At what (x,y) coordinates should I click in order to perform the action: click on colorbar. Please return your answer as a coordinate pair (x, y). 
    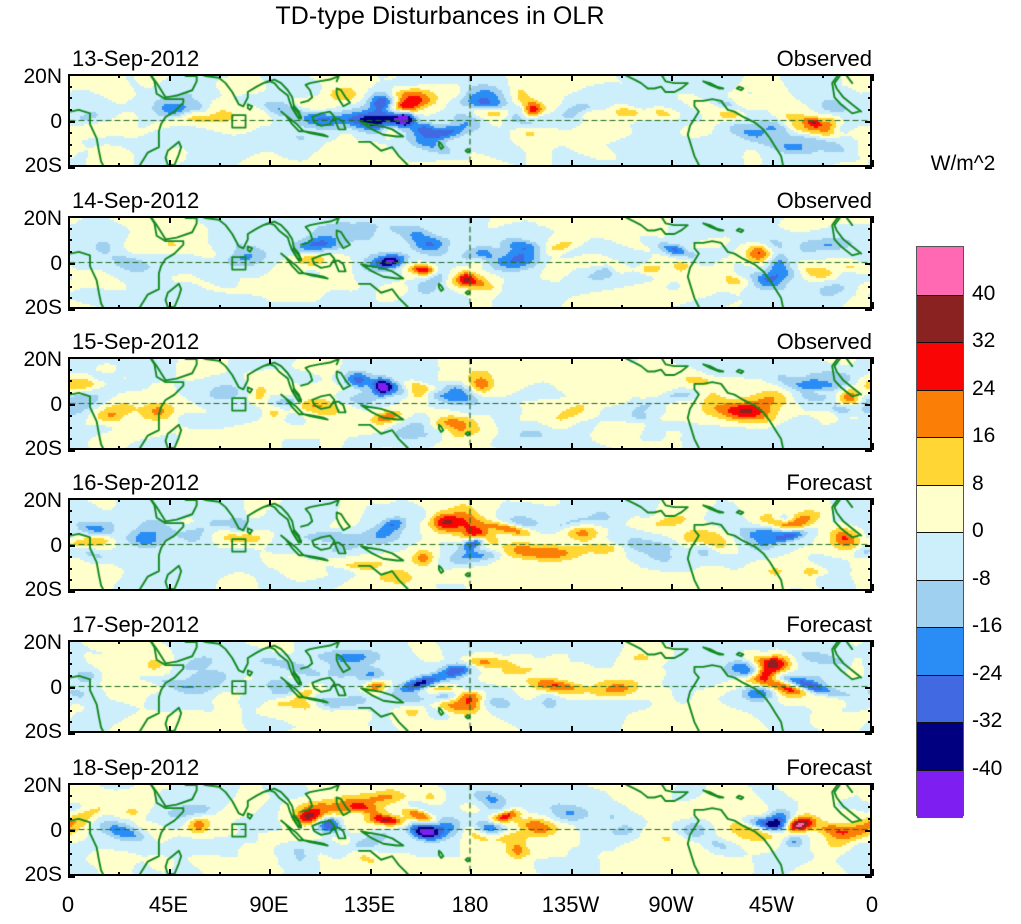
    Looking at the image, I should click on (940, 532).